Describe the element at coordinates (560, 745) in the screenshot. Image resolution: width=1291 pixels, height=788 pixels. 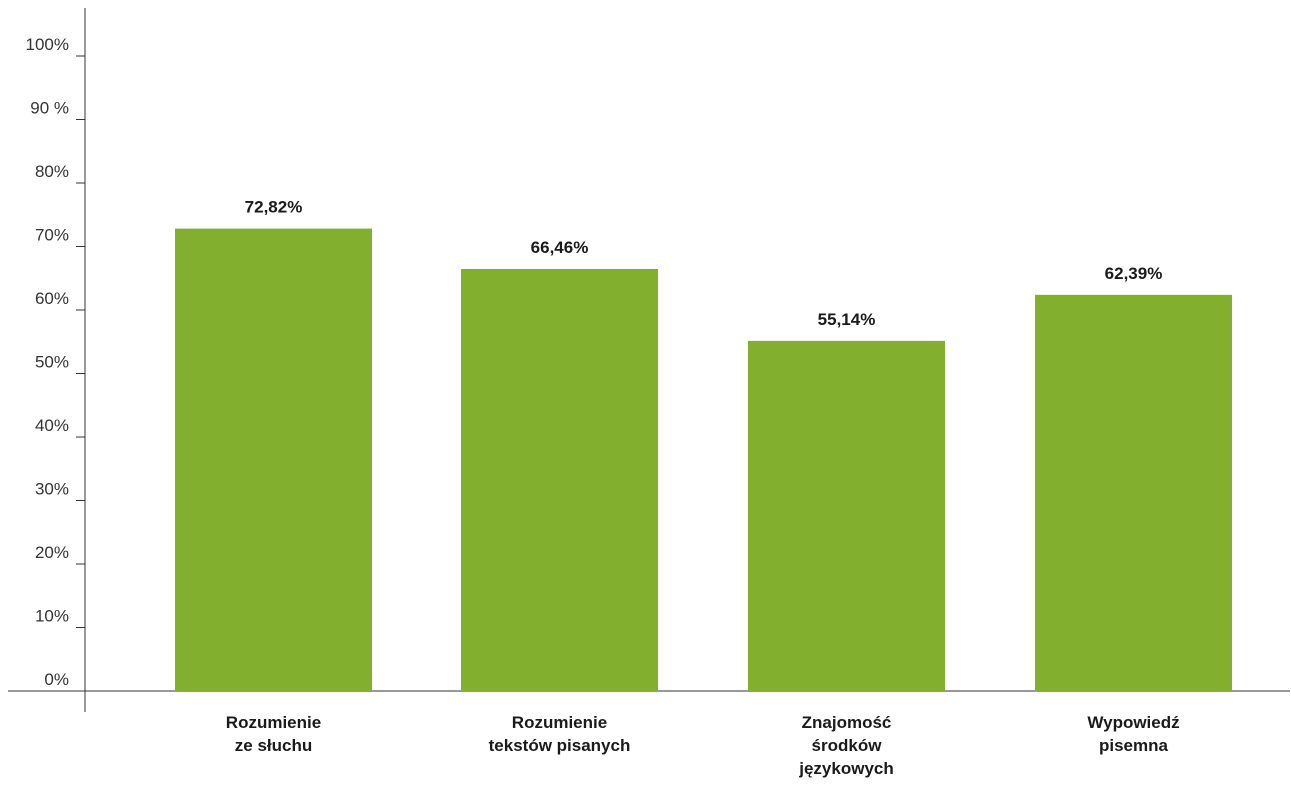
I see `category-label: tekstów pisanych` at that location.